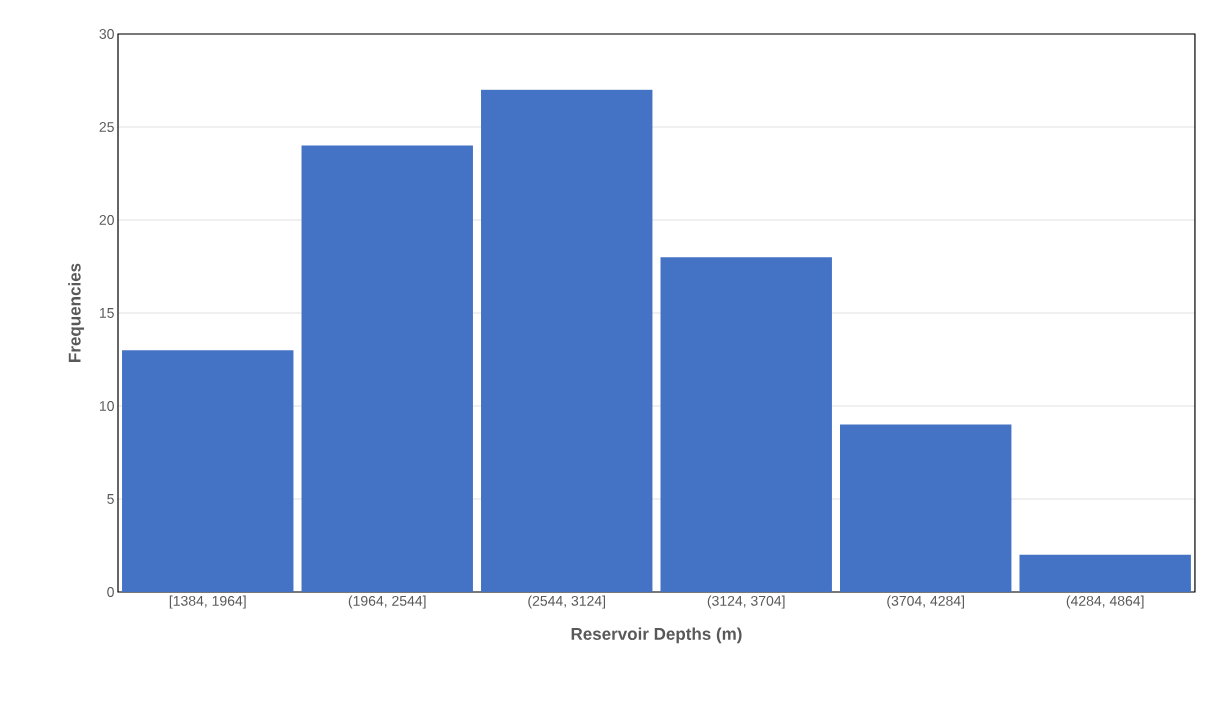 This screenshot has height=702, width=1207. I want to click on x-tick-label: [1384, 1964], so click(207, 602).